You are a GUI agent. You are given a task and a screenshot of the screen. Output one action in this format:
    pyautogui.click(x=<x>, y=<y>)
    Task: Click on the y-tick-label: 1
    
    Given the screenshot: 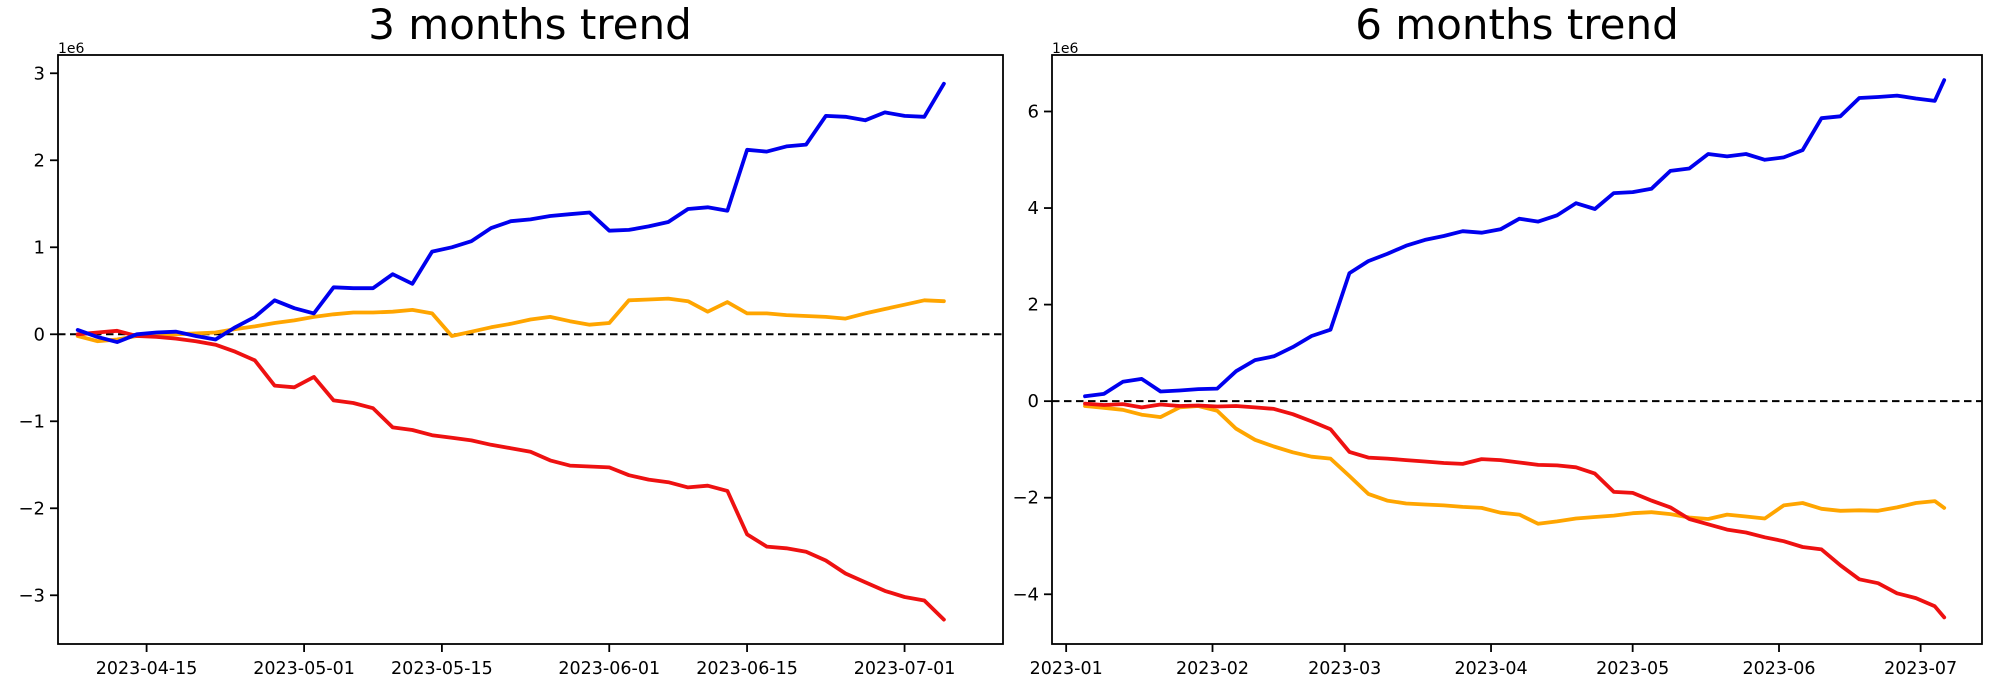 What is the action you would take?
    pyautogui.click(x=39, y=247)
    